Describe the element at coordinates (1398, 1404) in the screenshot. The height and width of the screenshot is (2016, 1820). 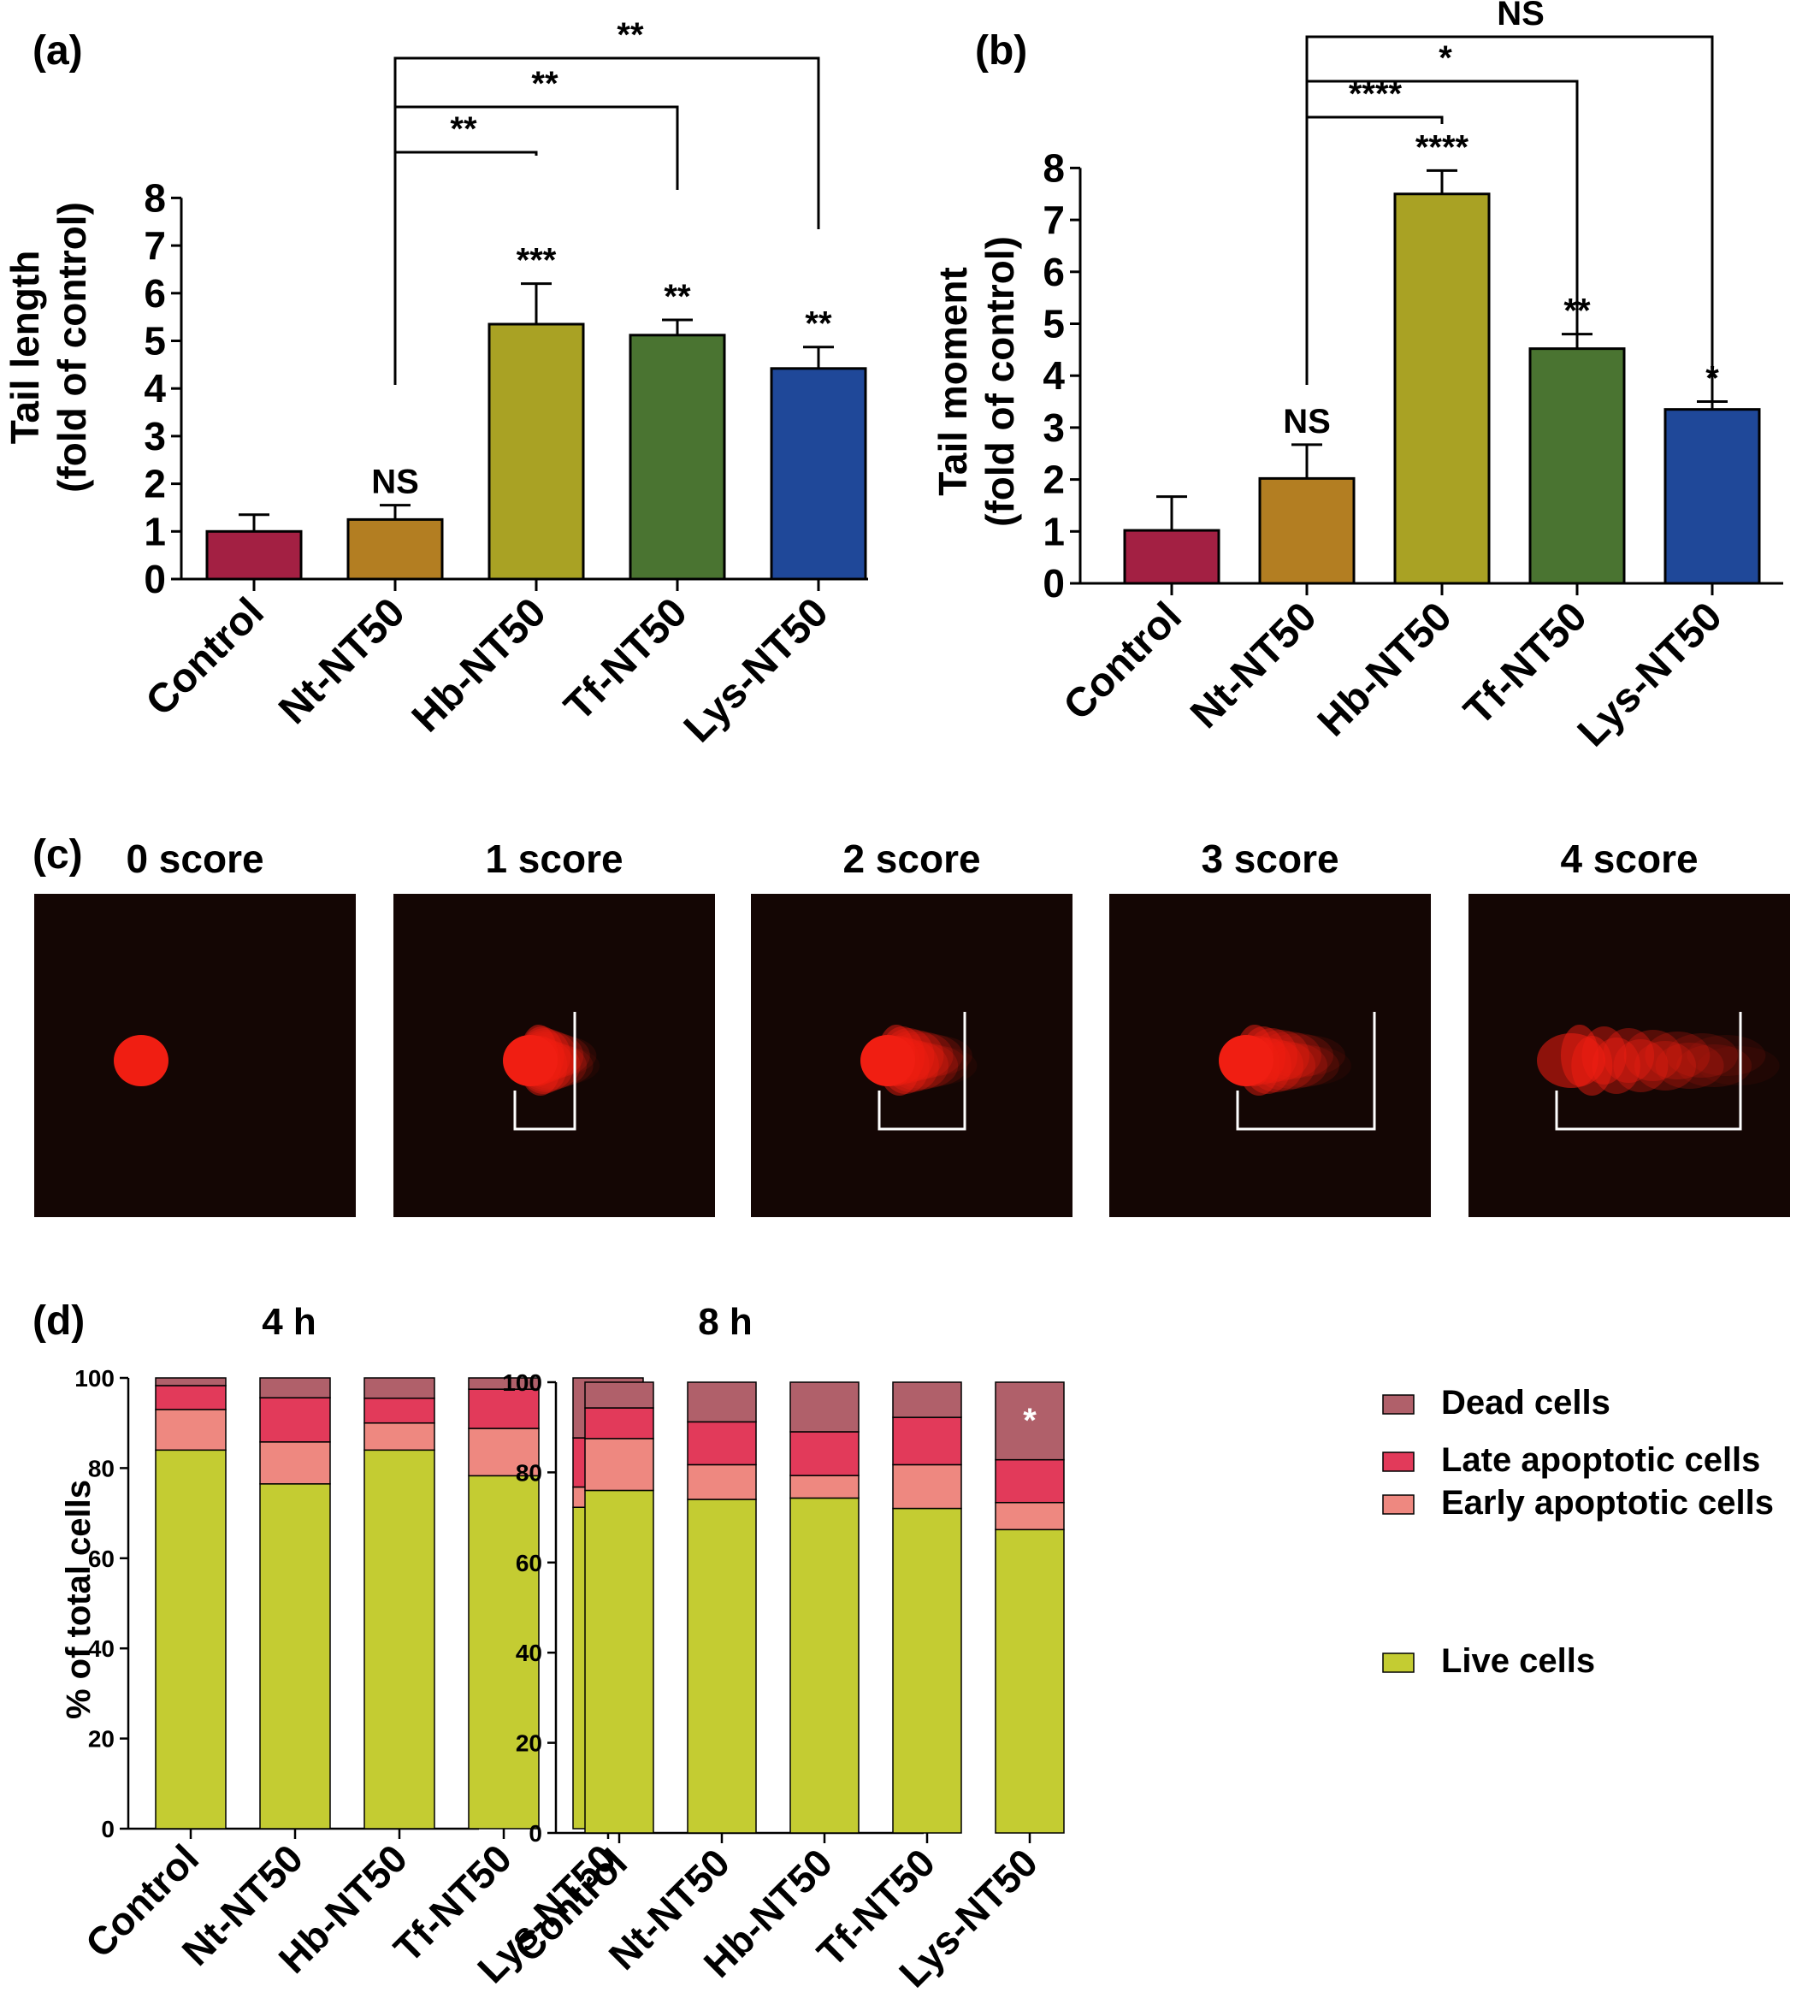
I see `legend-swatch-dead` at that location.